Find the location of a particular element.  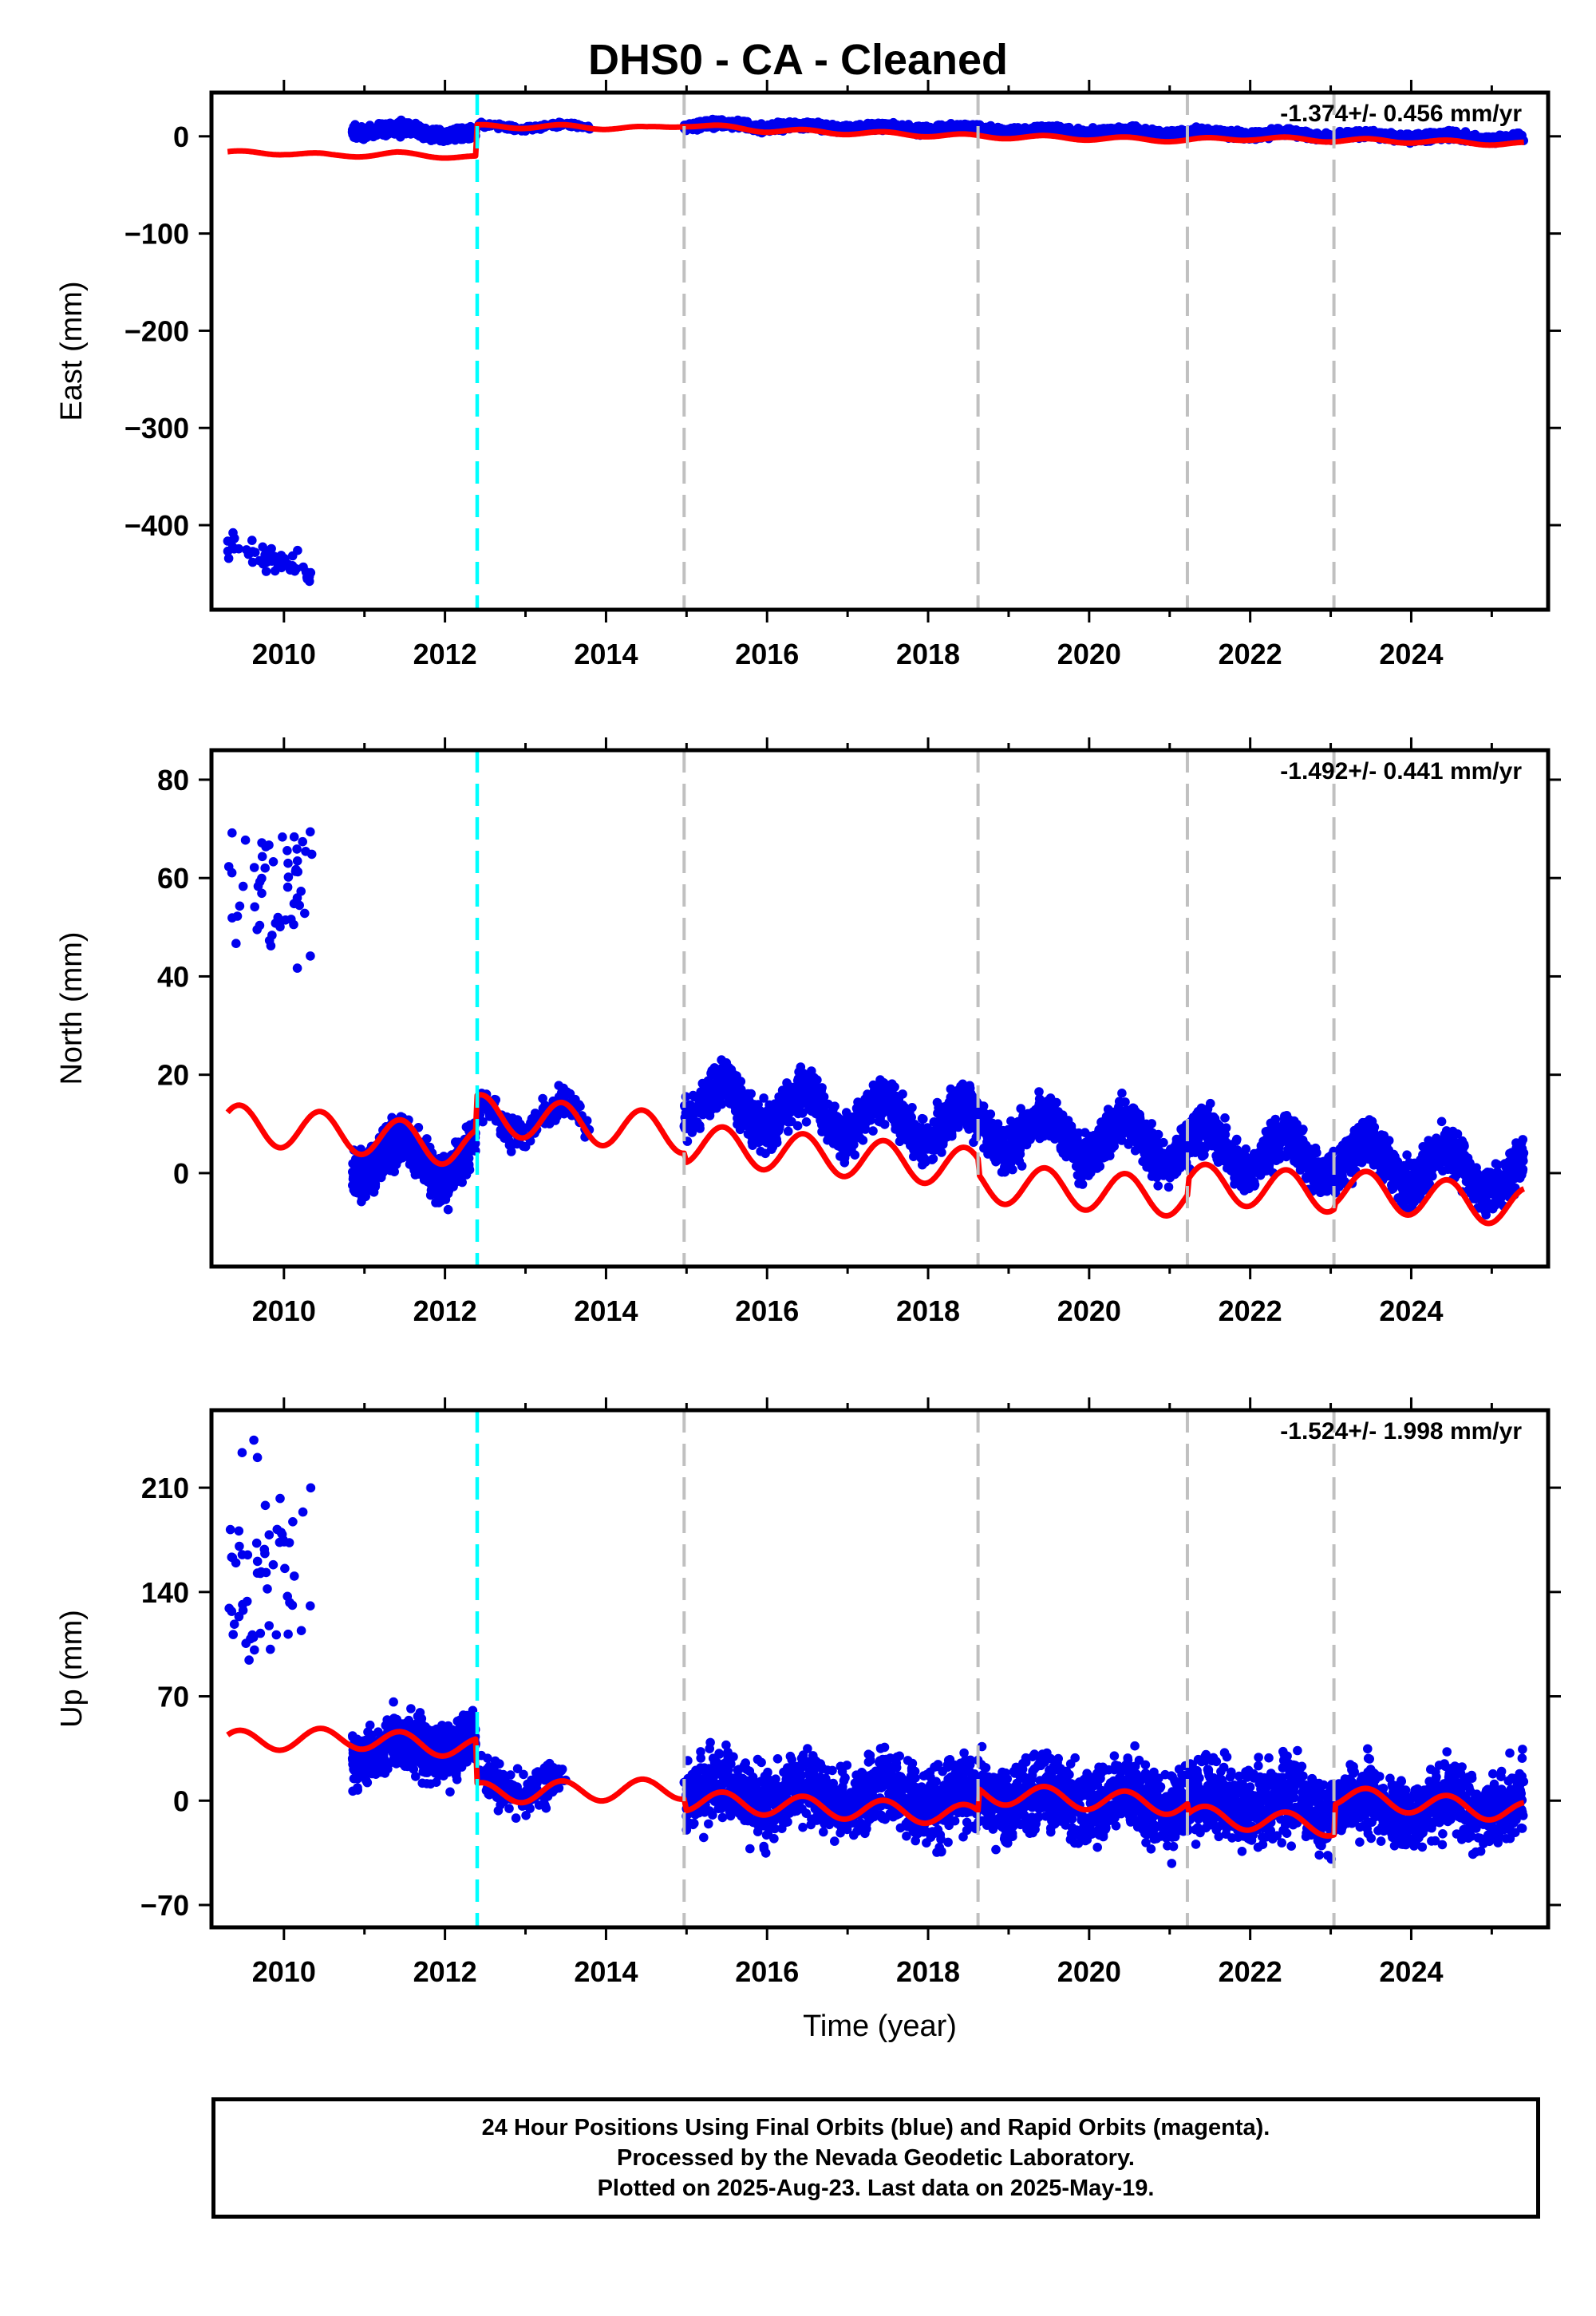

x-tick-label: 2020 is located at coordinates (1089, 654).